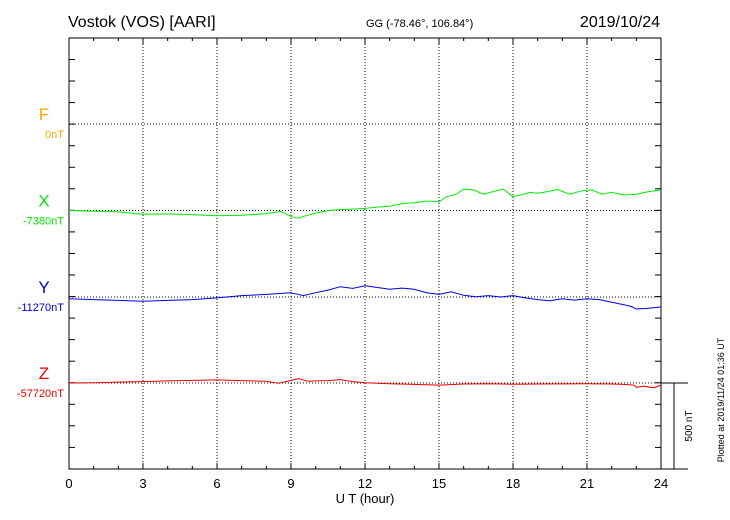  Describe the element at coordinates (142, 483) in the screenshot. I see `x-tick-label: 3` at that location.